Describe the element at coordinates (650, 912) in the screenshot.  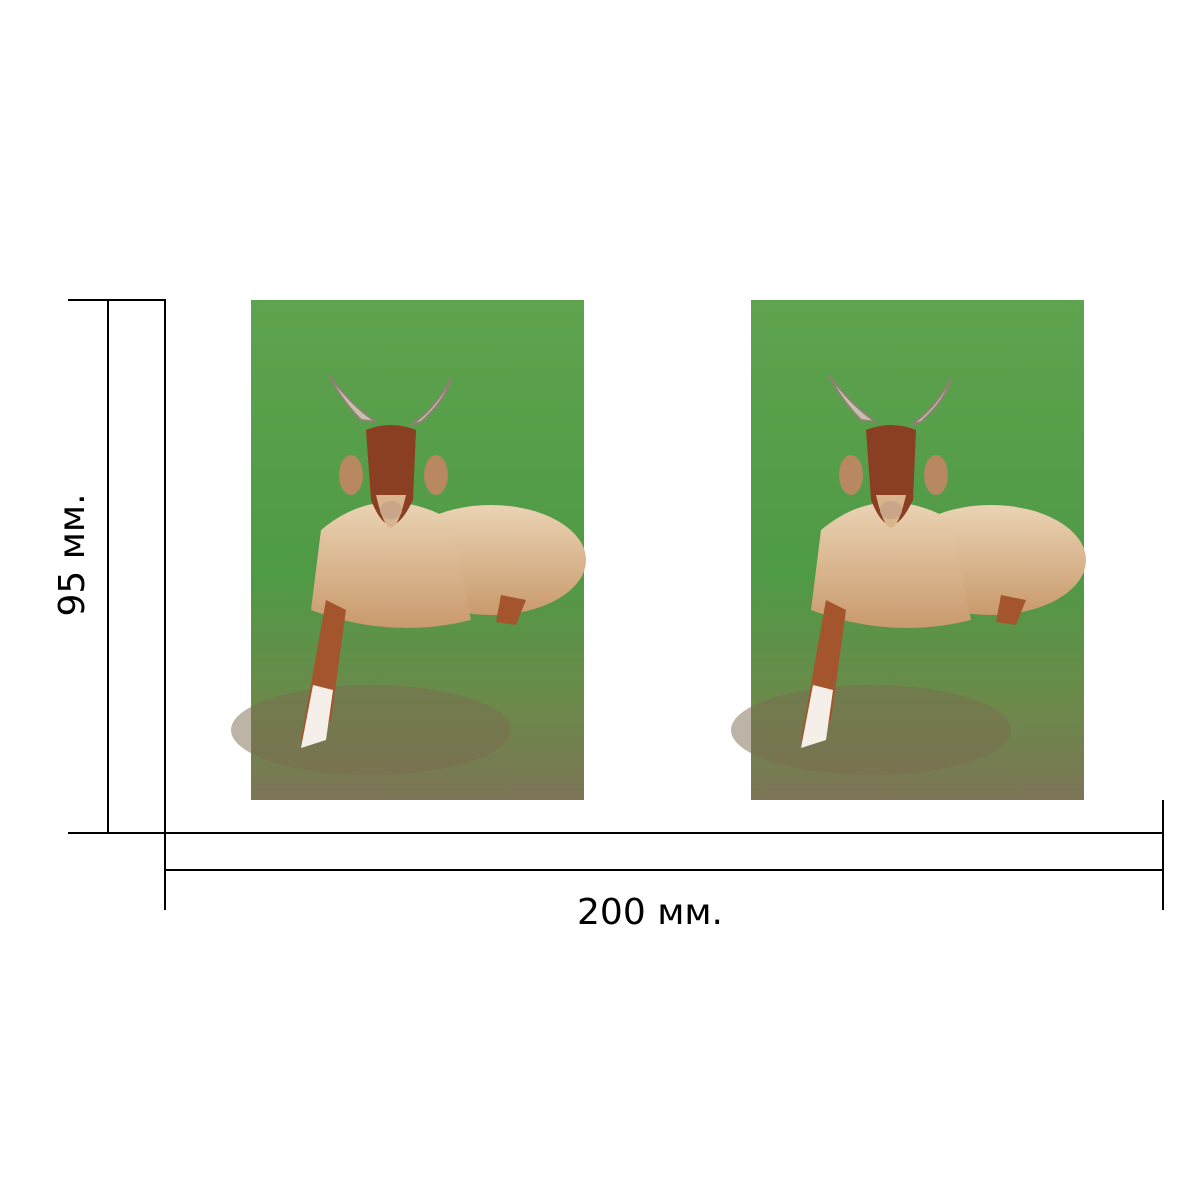
I see `width-label: 200 мм.` at that location.